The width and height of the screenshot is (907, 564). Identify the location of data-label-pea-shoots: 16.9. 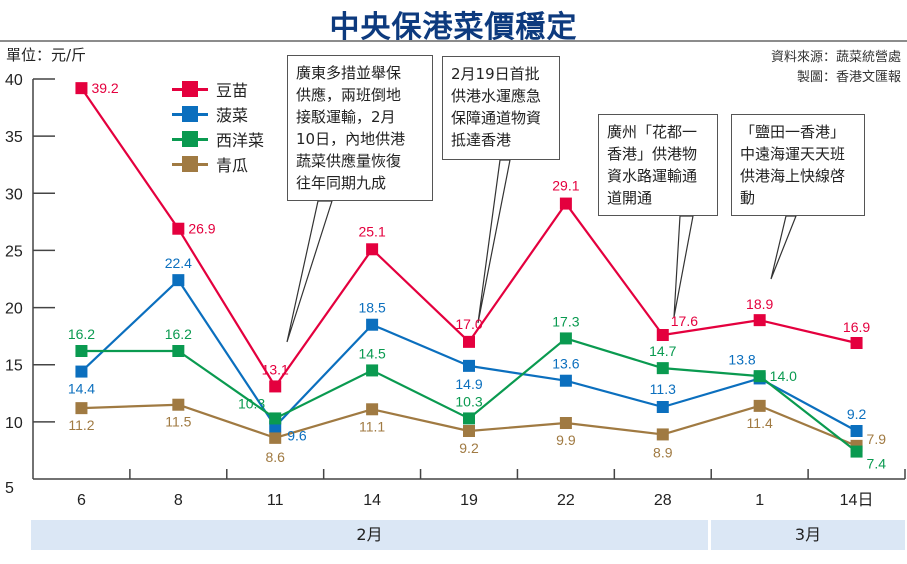
(856, 327).